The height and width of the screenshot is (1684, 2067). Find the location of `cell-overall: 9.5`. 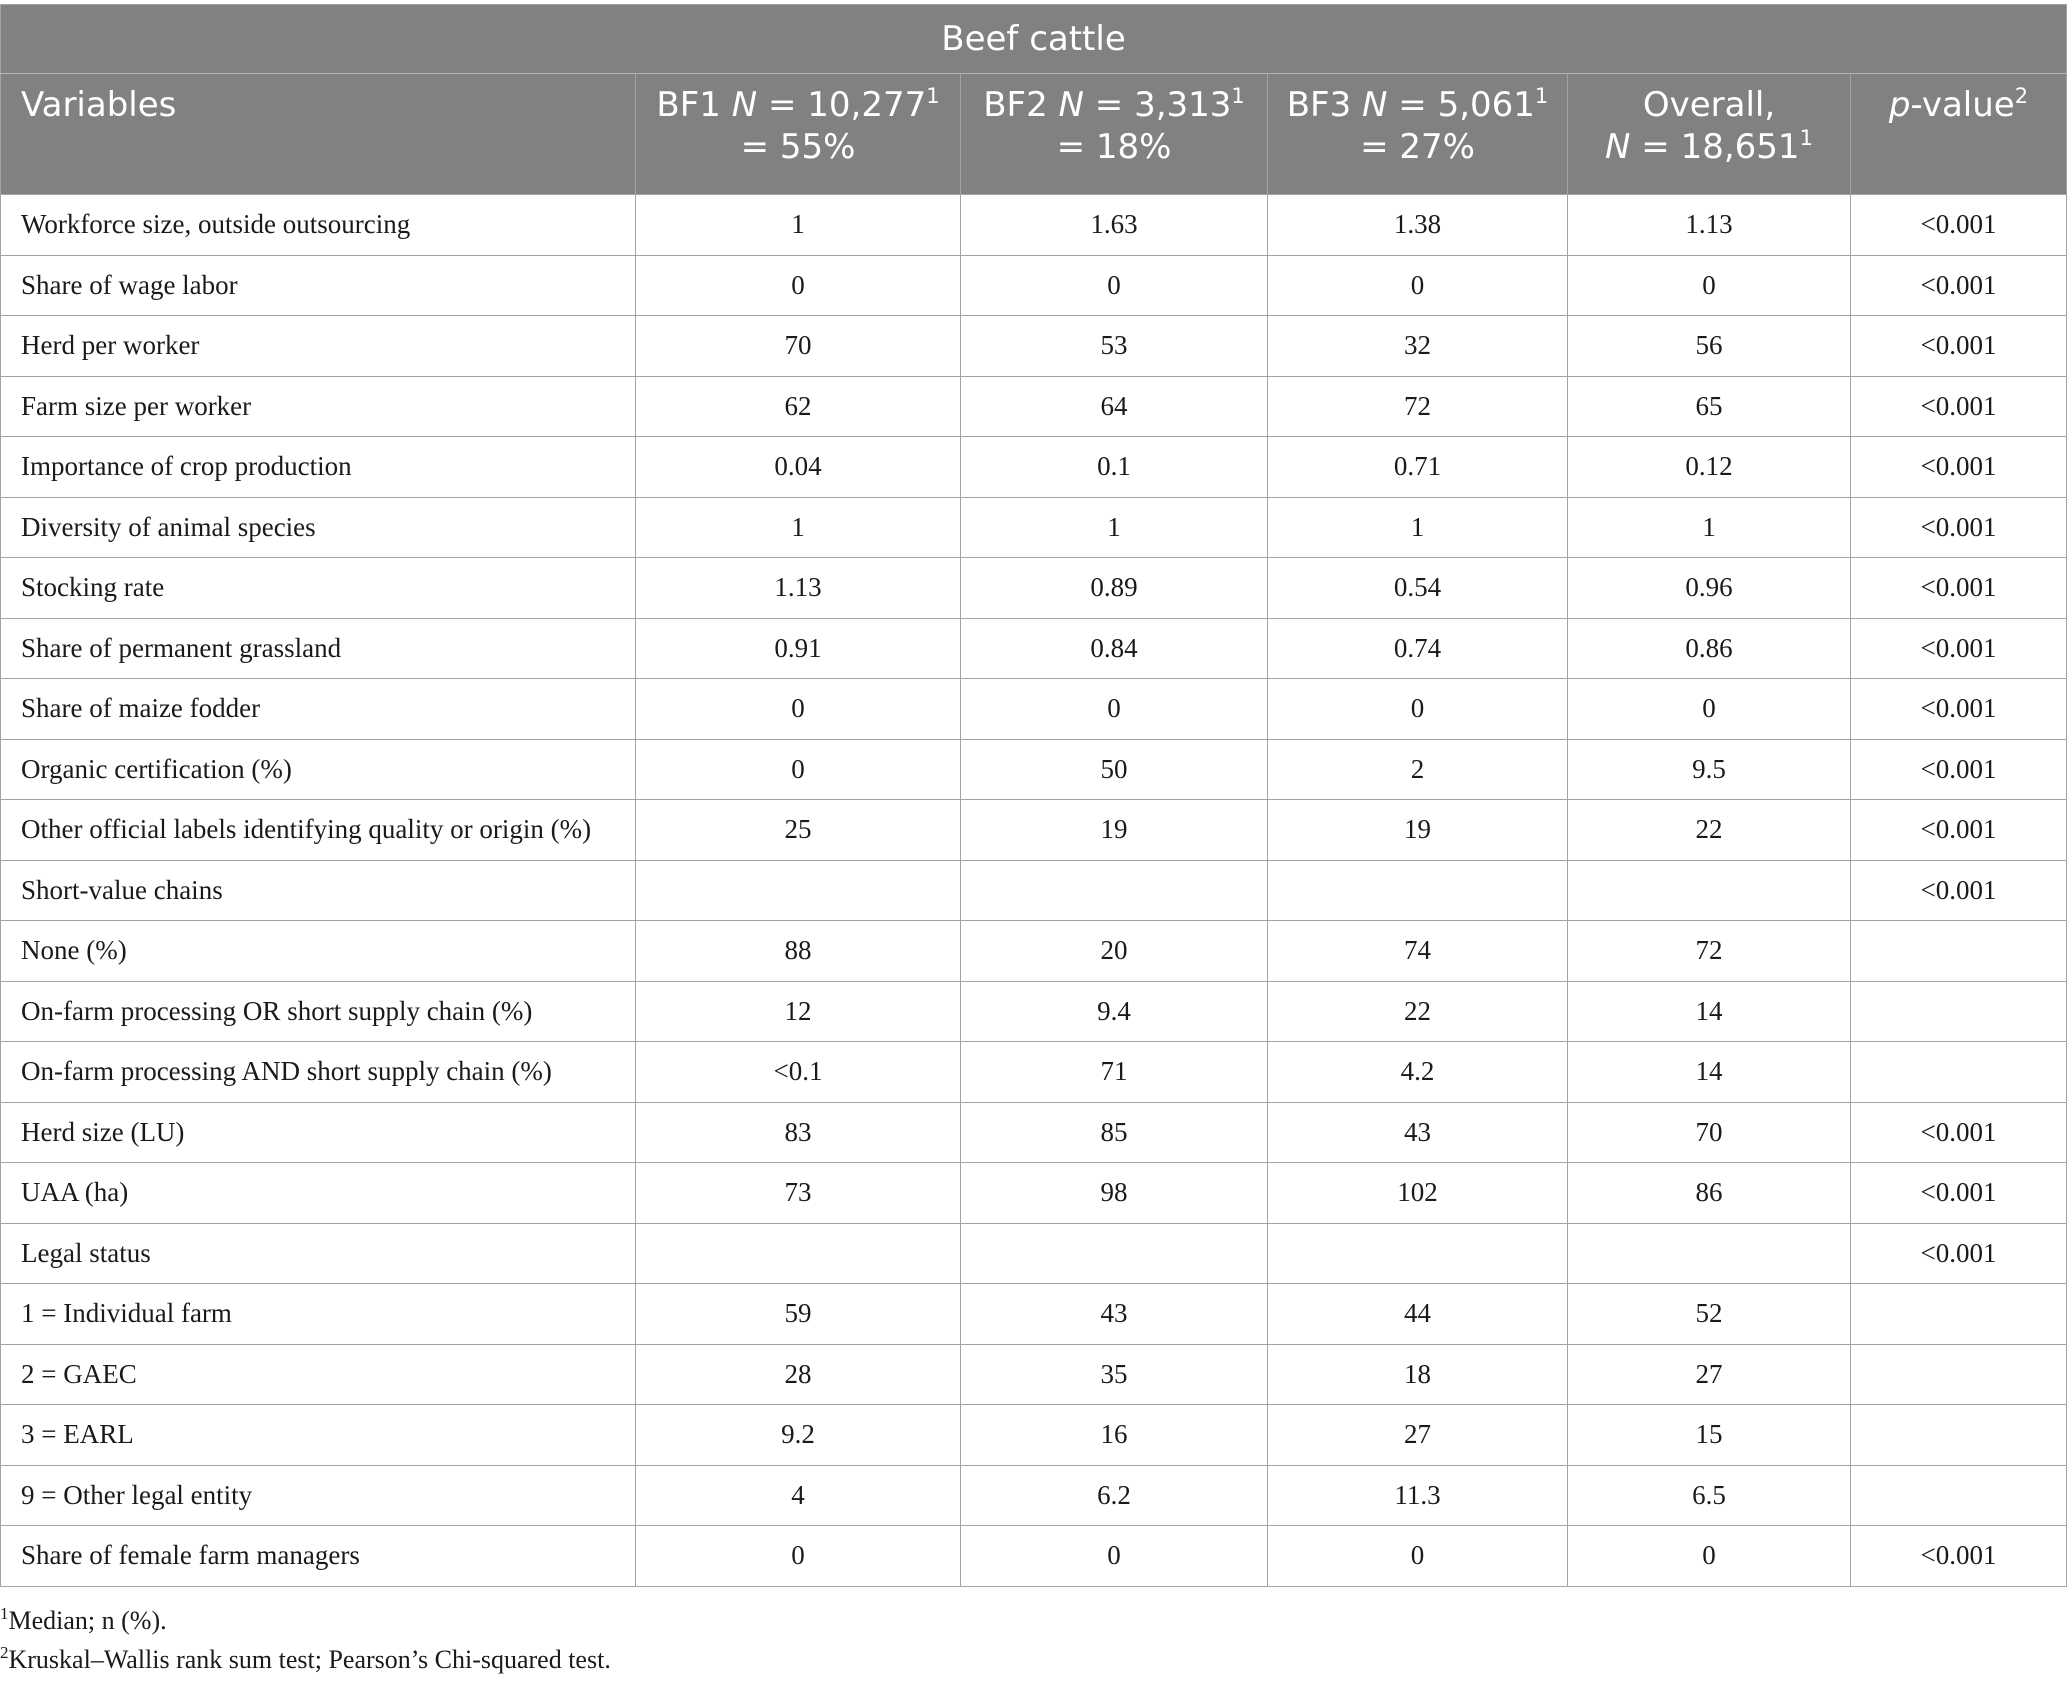

cell-overall: 9.5 is located at coordinates (1709, 769).